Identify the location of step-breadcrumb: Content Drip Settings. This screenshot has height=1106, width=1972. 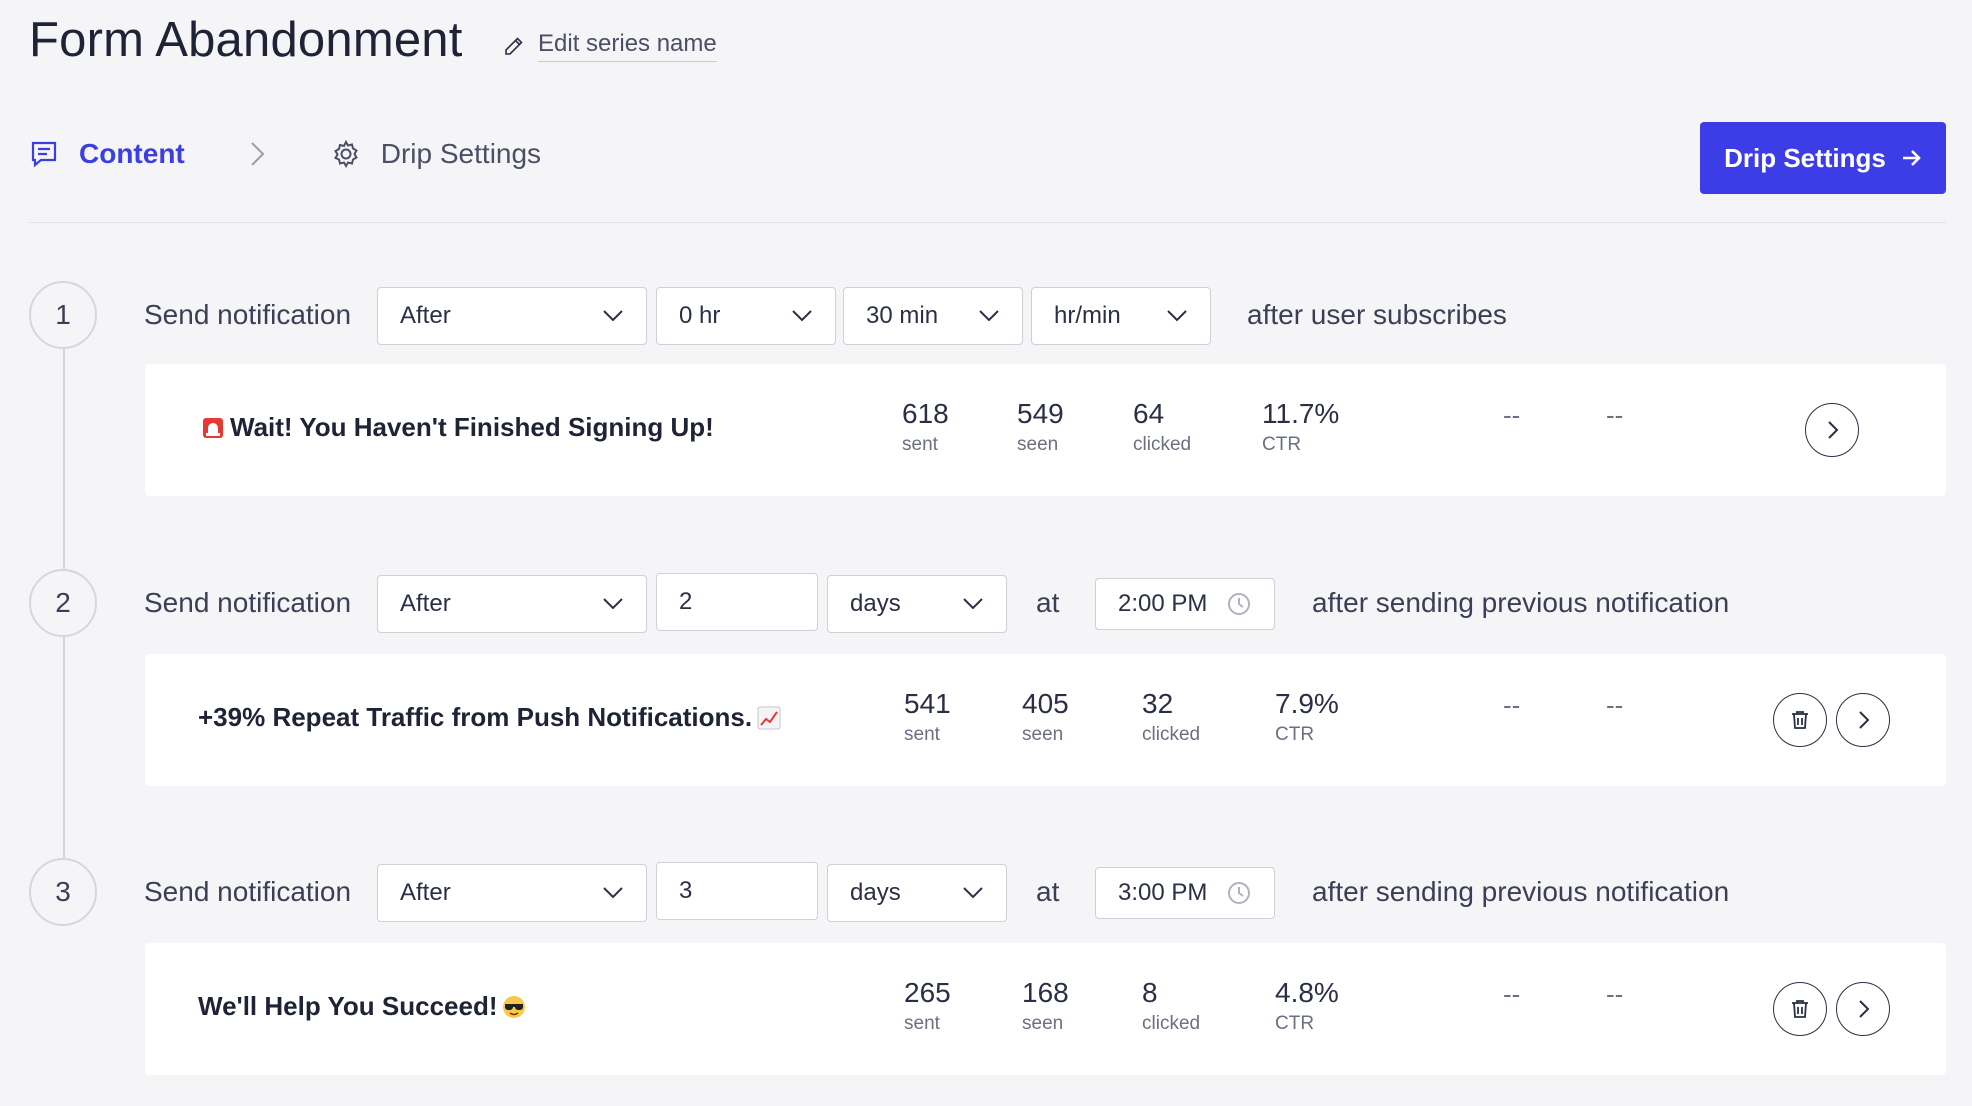
(285, 154).